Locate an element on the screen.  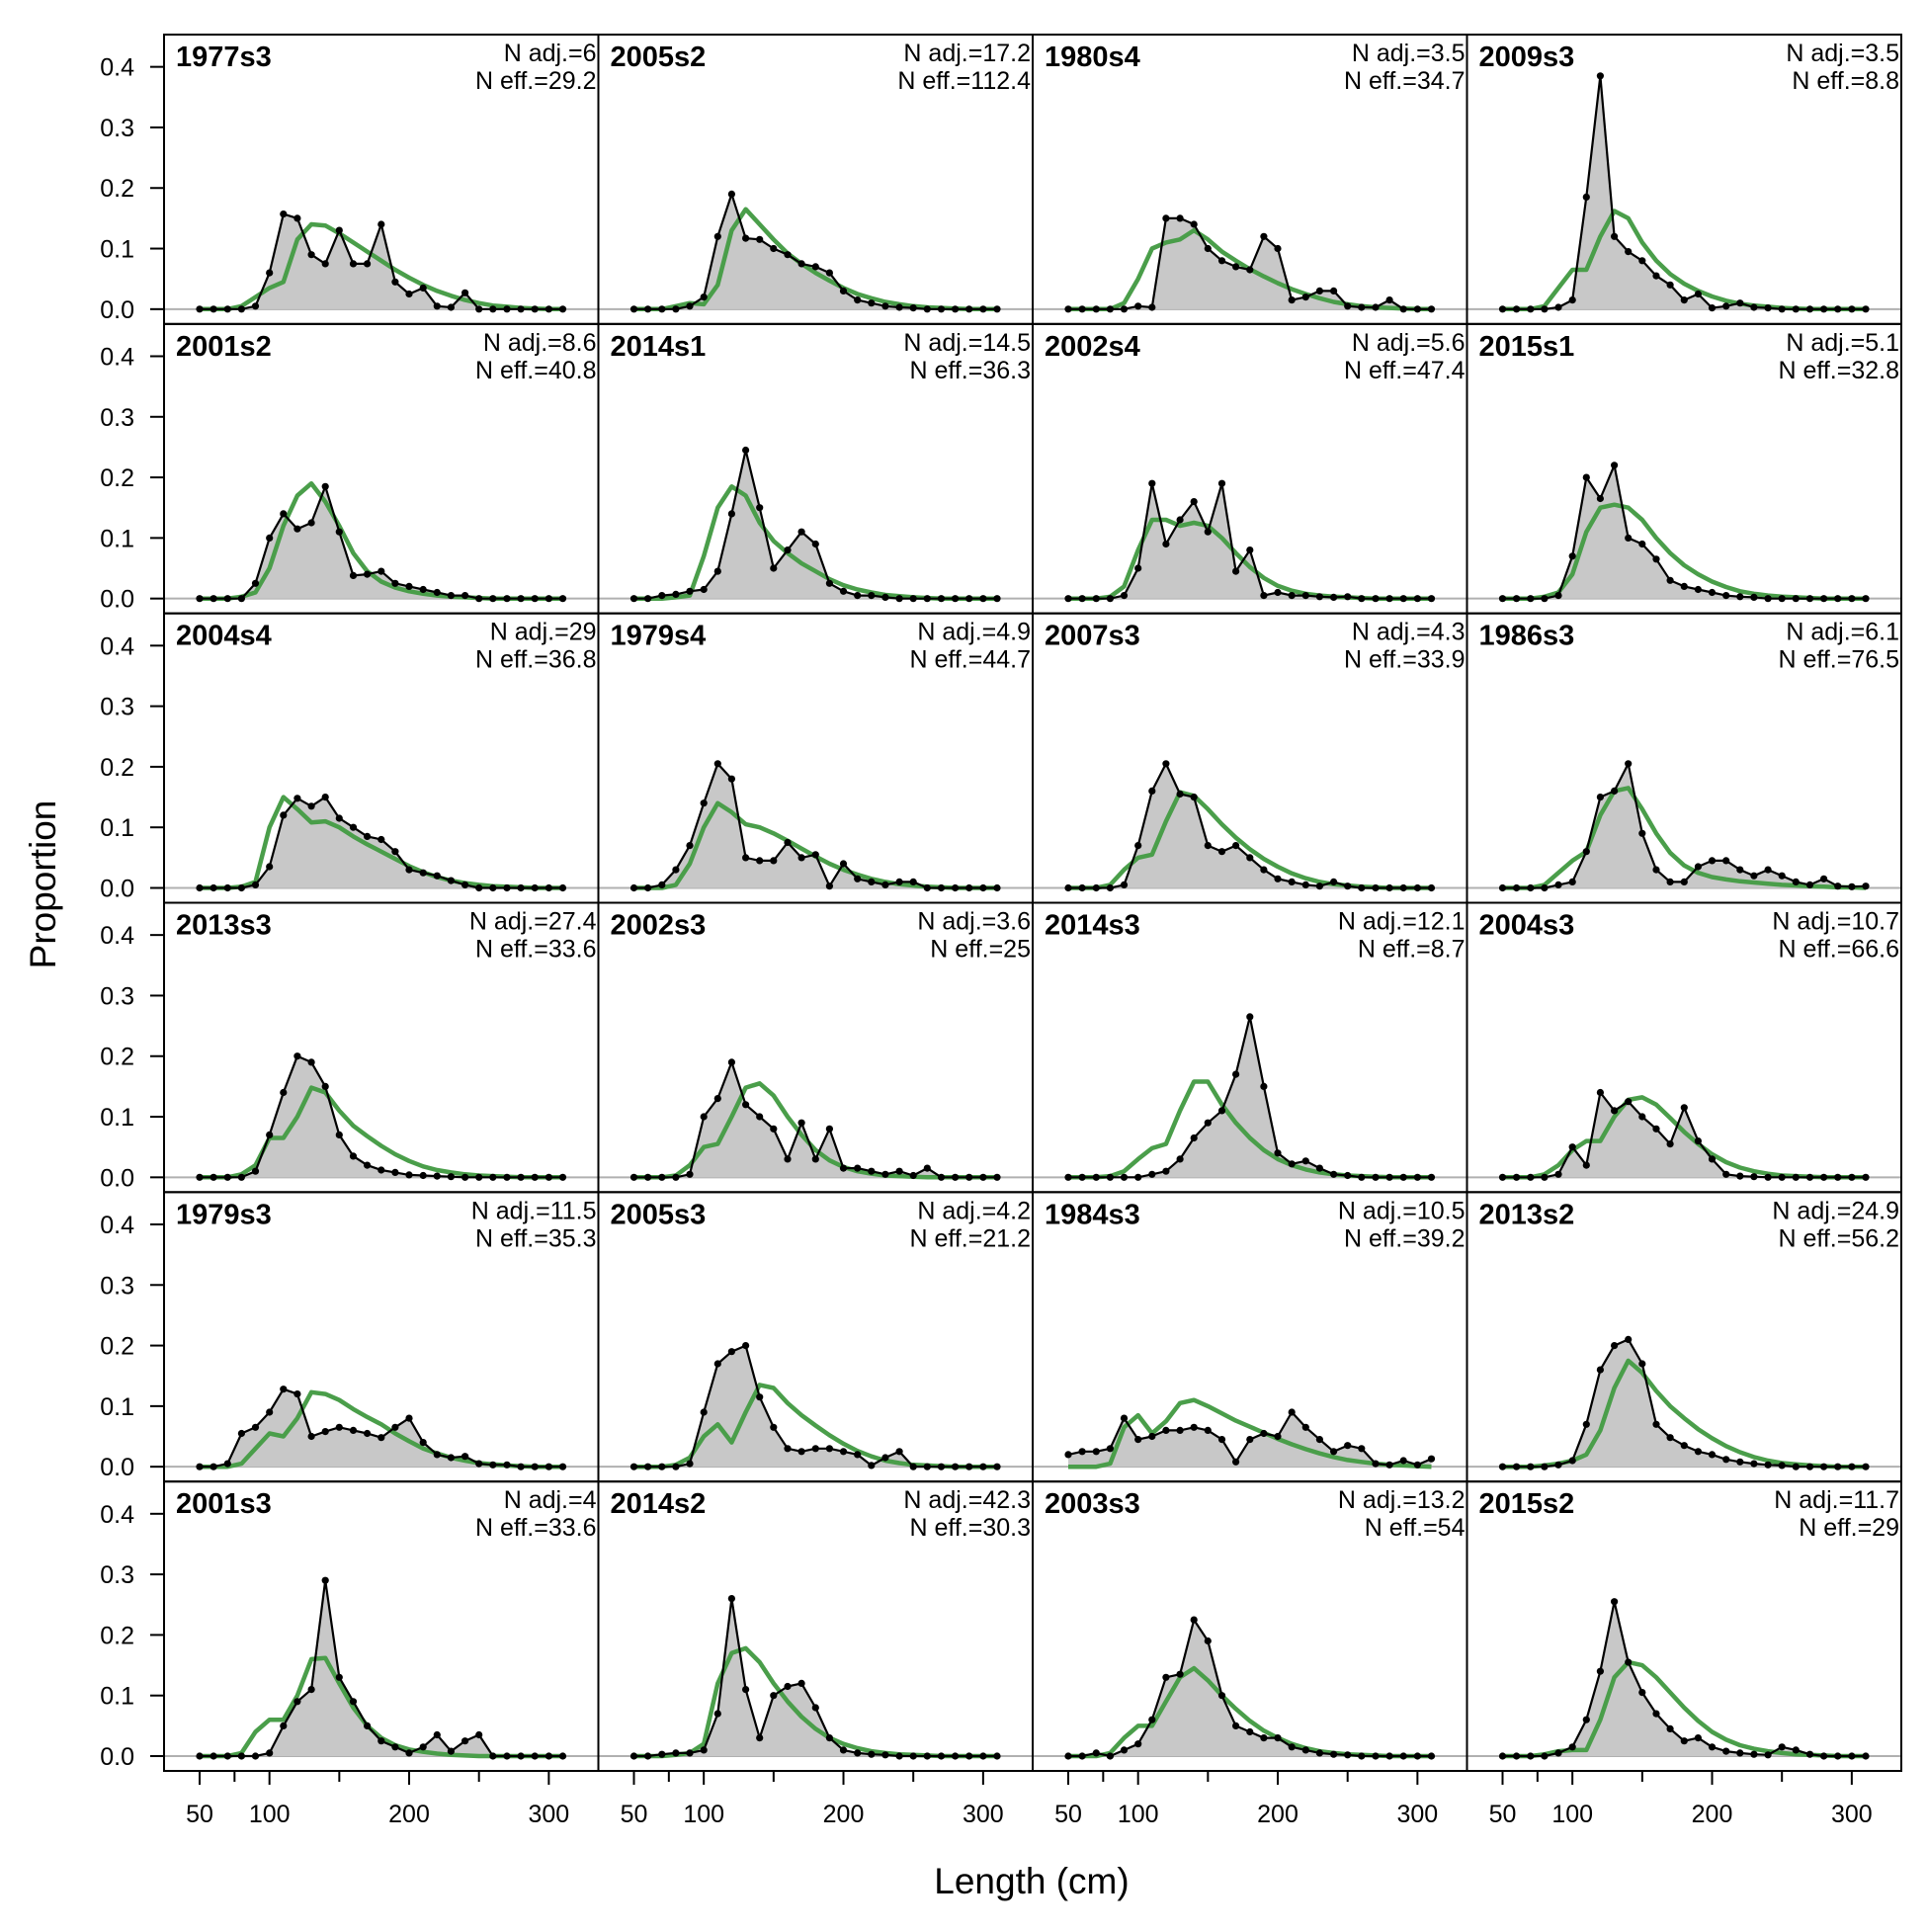
y-tick-label: 0.1 is located at coordinates (117, 828).